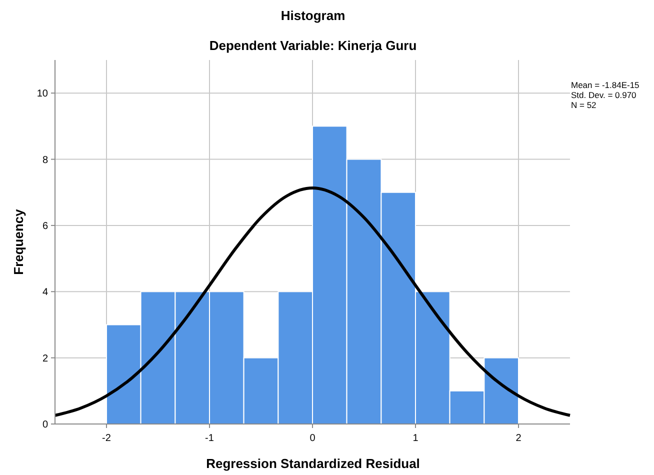 The width and height of the screenshot is (654, 475). Describe the element at coordinates (18, 241) in the screenshot. I see `y-axis-title: Frequency` at that location.